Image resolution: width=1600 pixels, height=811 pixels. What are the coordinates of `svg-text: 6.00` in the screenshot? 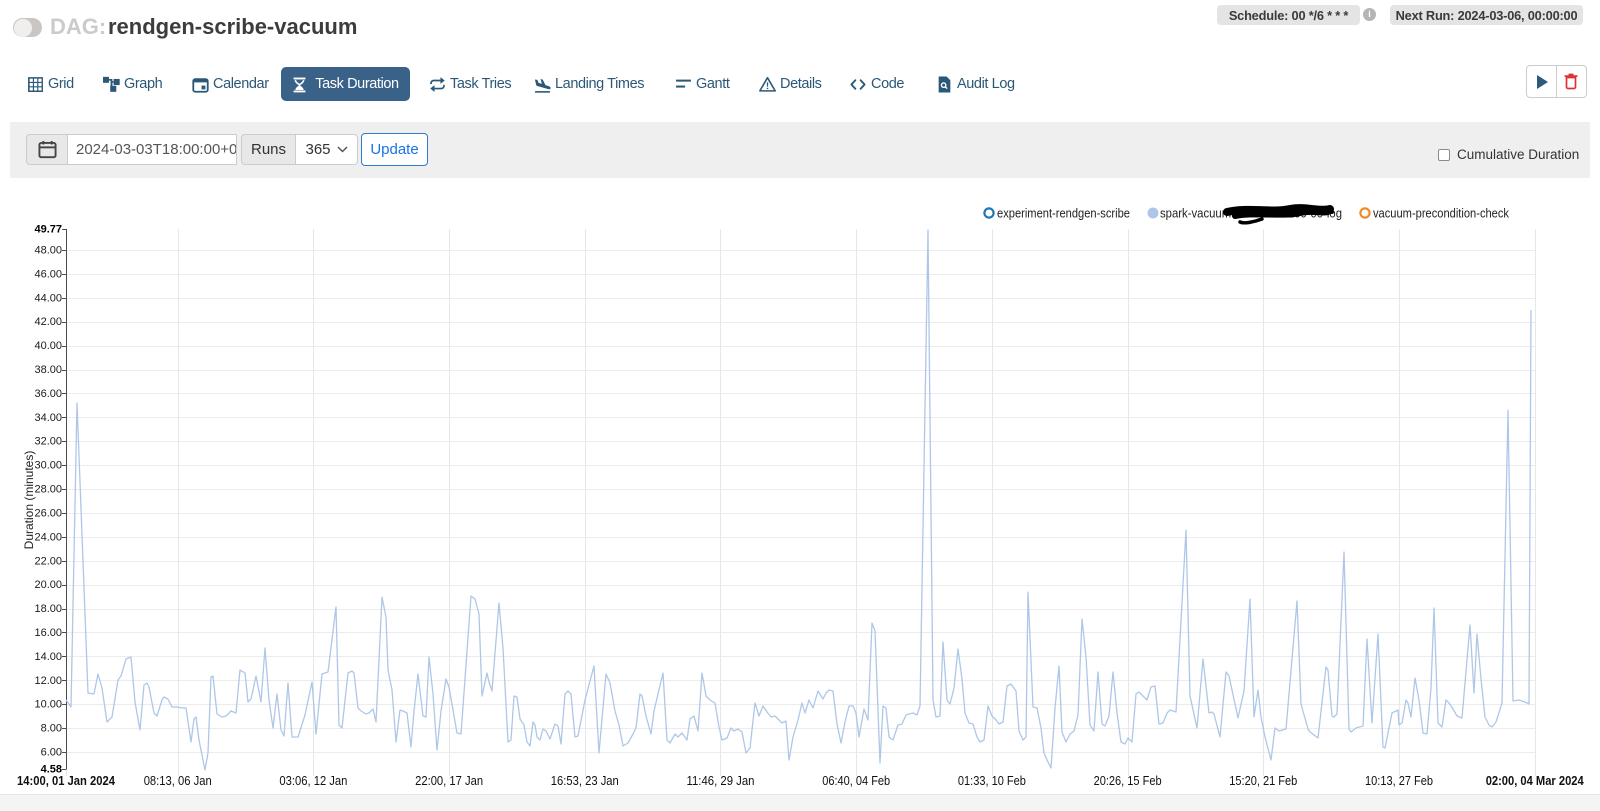 It's located at (51, 753).